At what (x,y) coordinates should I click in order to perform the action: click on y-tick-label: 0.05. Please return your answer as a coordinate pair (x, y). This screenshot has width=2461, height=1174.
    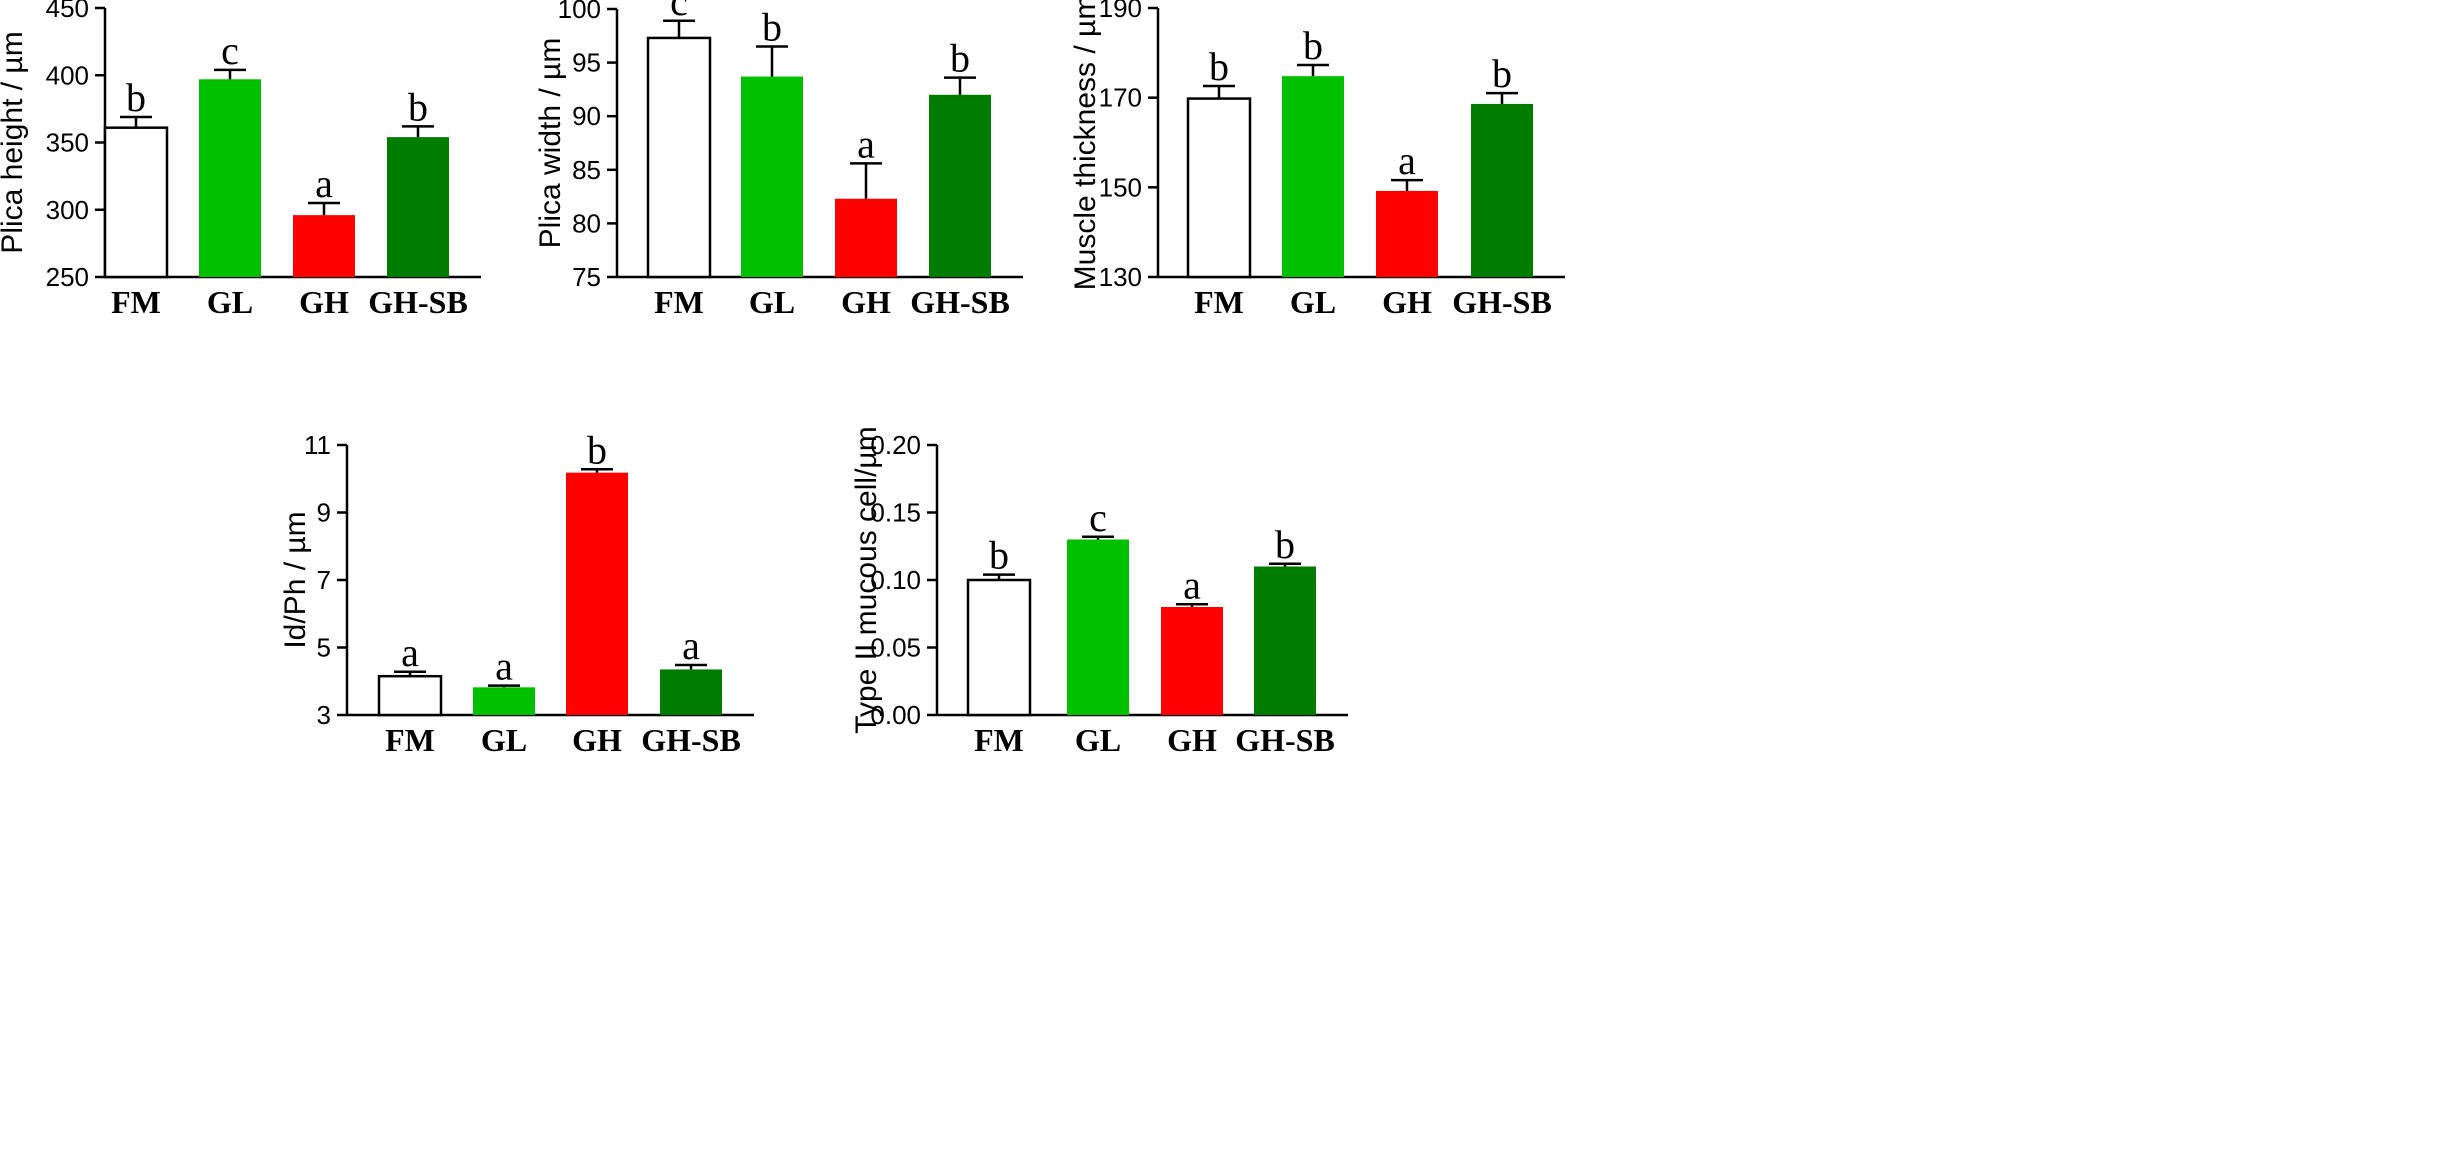
    Looking at the image, I should click on (895, 648).